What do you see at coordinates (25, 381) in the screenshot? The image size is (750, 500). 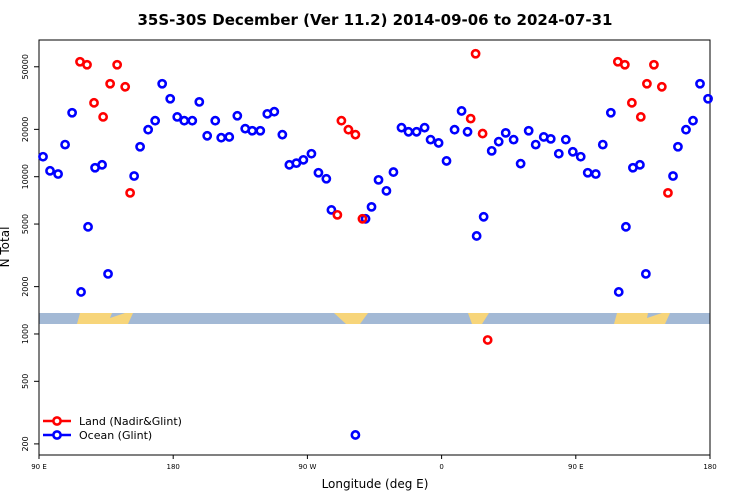 I see `y-tick-label: 500` at bounding box center [25, 381].